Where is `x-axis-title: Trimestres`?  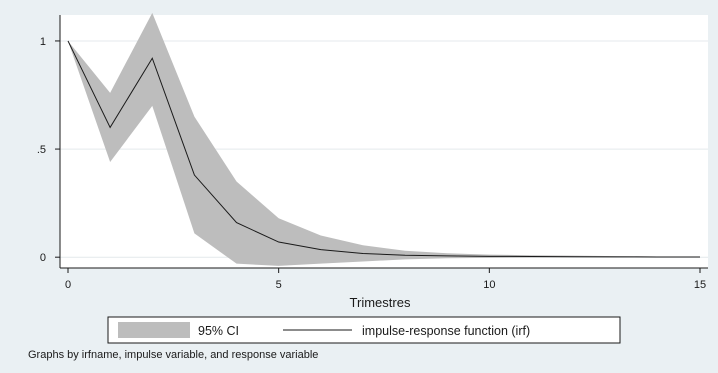 x-axis-title: Trimestres is located at coordinates (380, 302).